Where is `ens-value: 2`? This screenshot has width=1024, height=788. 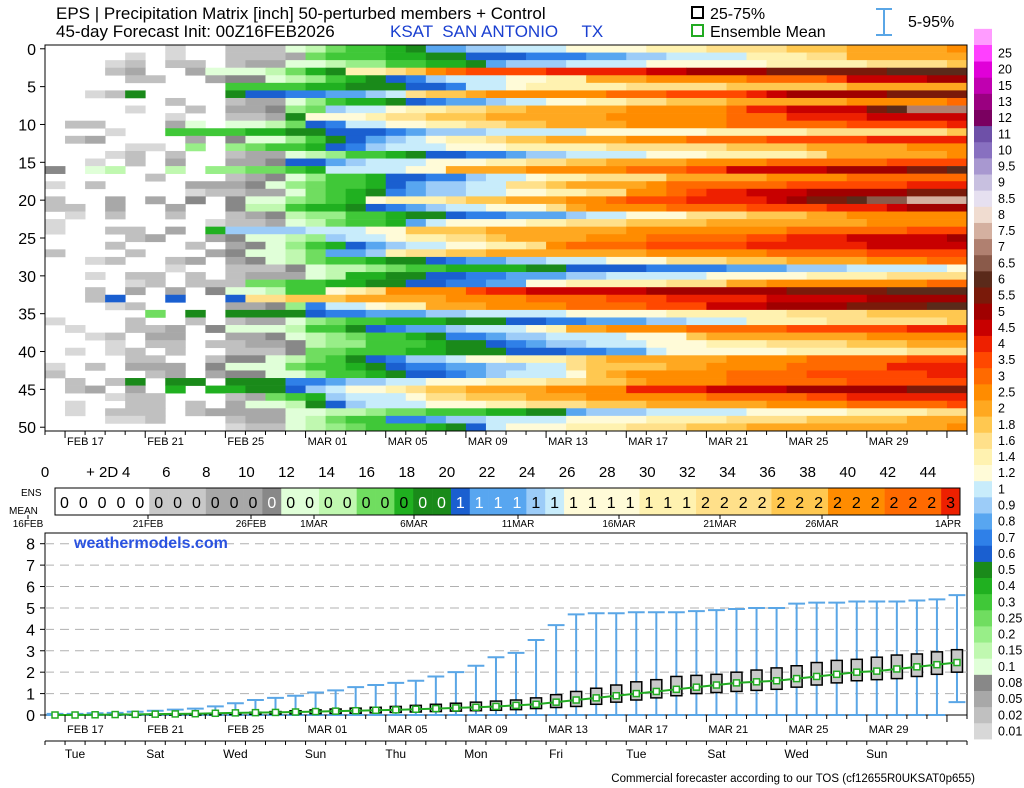 ens-value: 2 is located at coordinates (931, 503).